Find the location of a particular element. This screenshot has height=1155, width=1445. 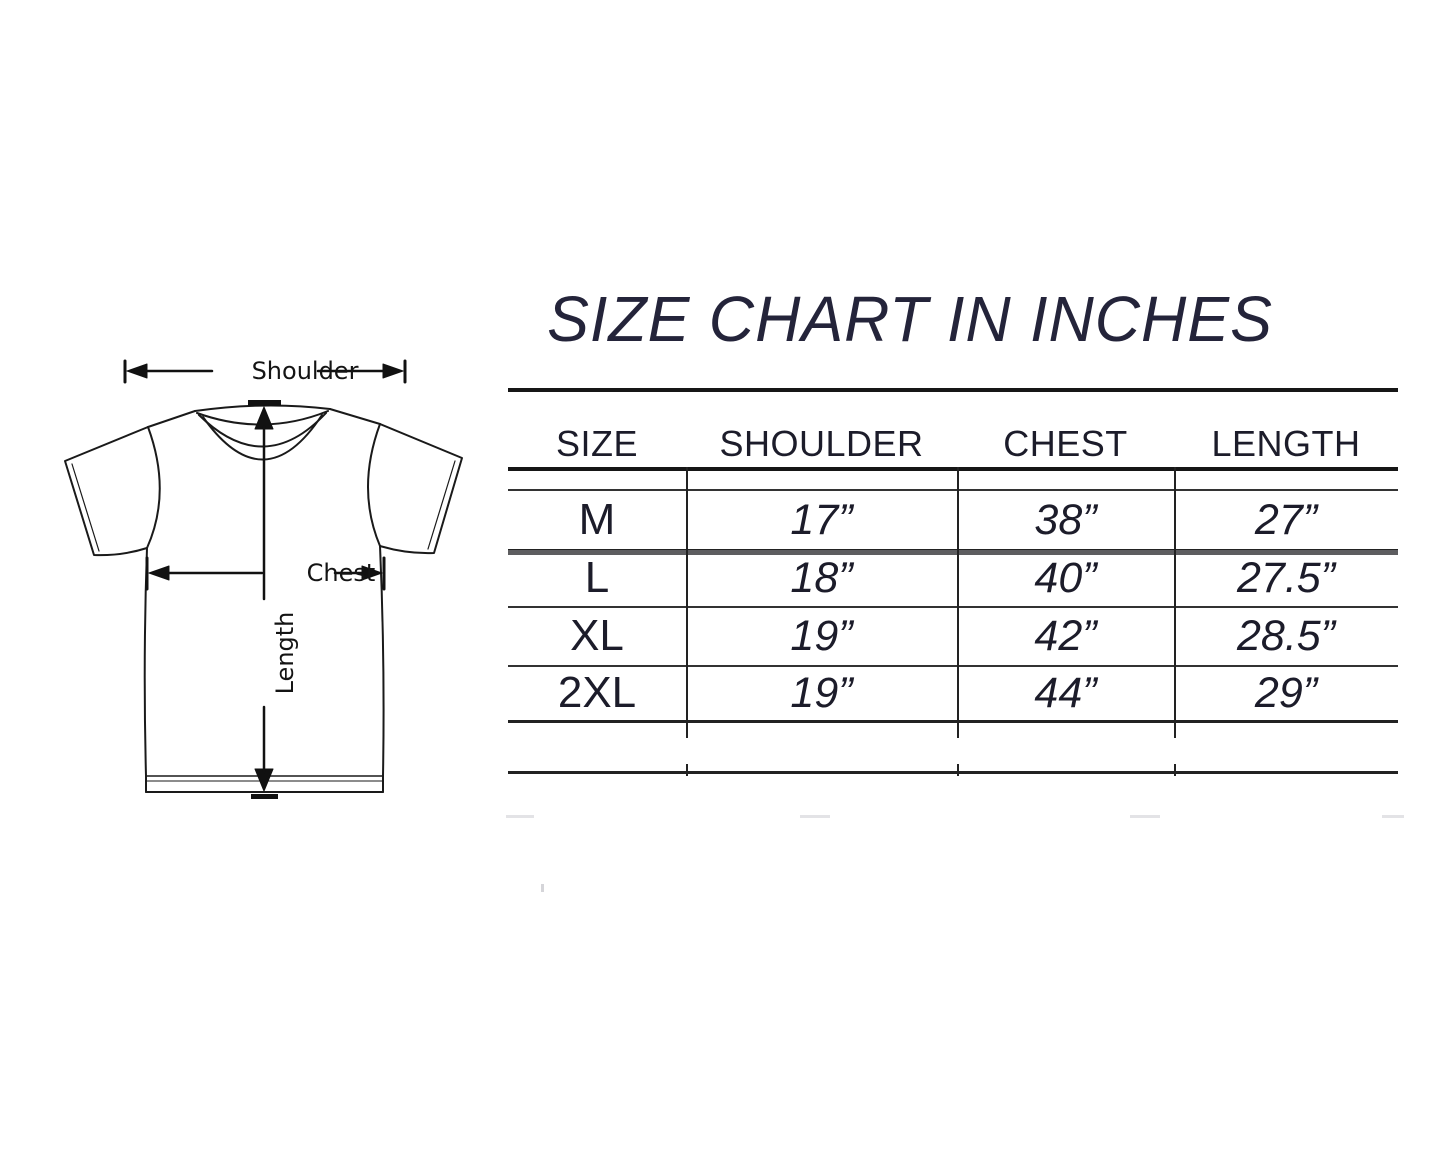

header-shoulder: SHOULDER is located at coordinates (821, 443).